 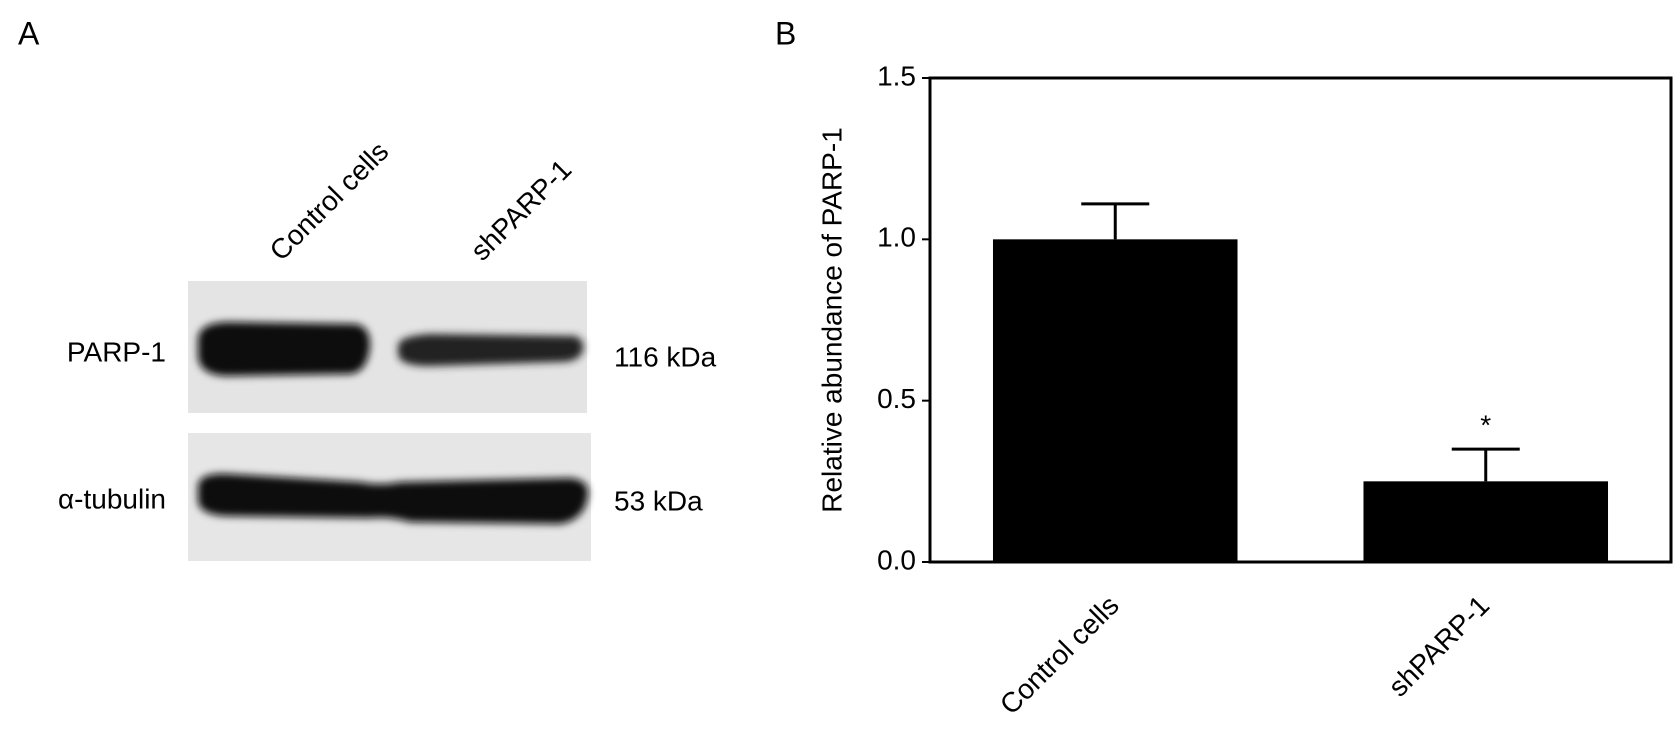 I want to click on y-axis-label: Relative abundance of PARP-1, so click(x=831, y=320).